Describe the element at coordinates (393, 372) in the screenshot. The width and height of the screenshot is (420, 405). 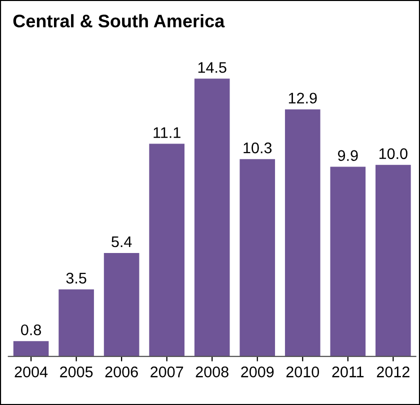
I see `x-tick-label: 2012` at that location.